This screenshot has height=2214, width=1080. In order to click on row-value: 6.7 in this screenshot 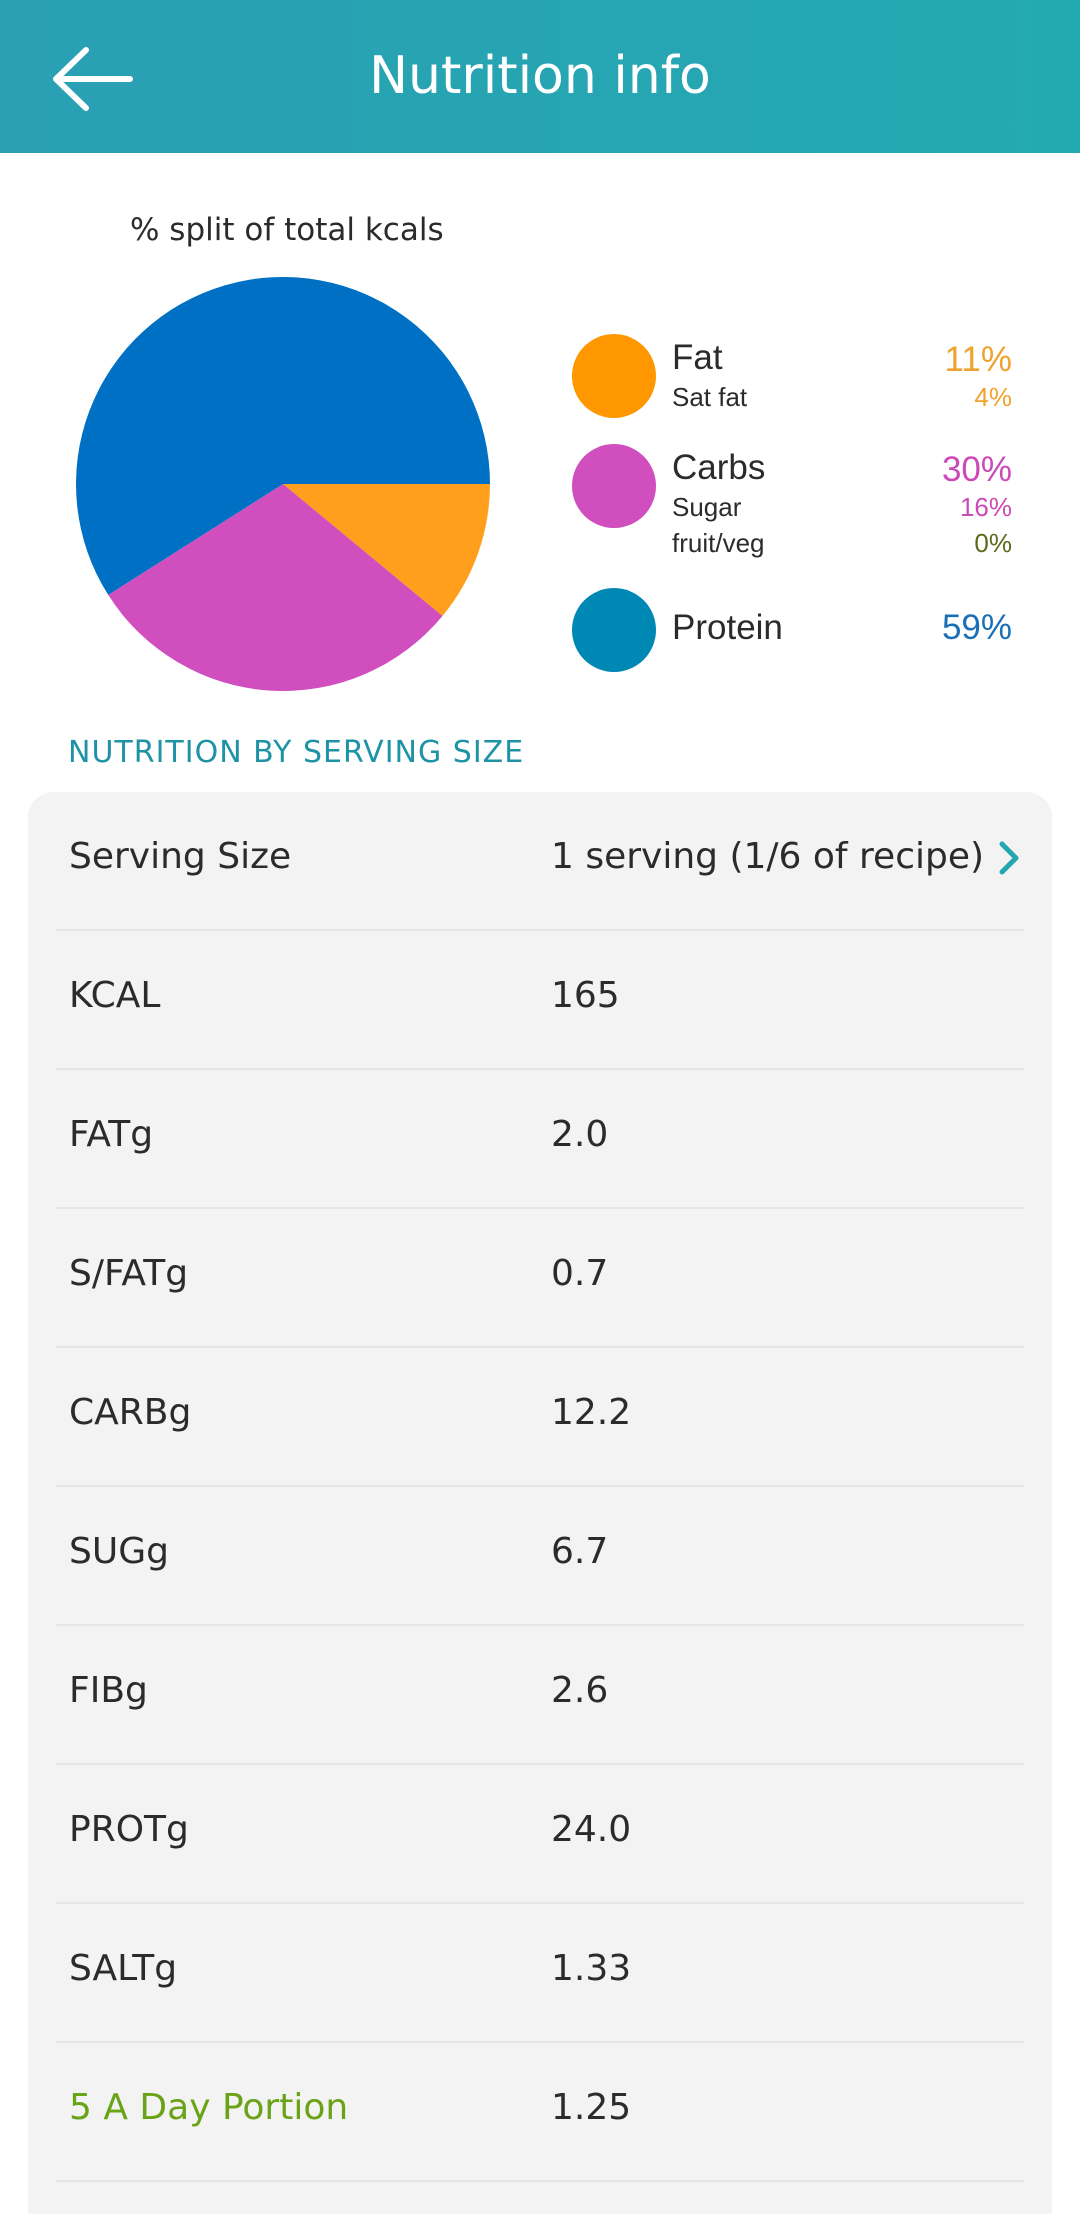, I will do `click(580, 1551)`.